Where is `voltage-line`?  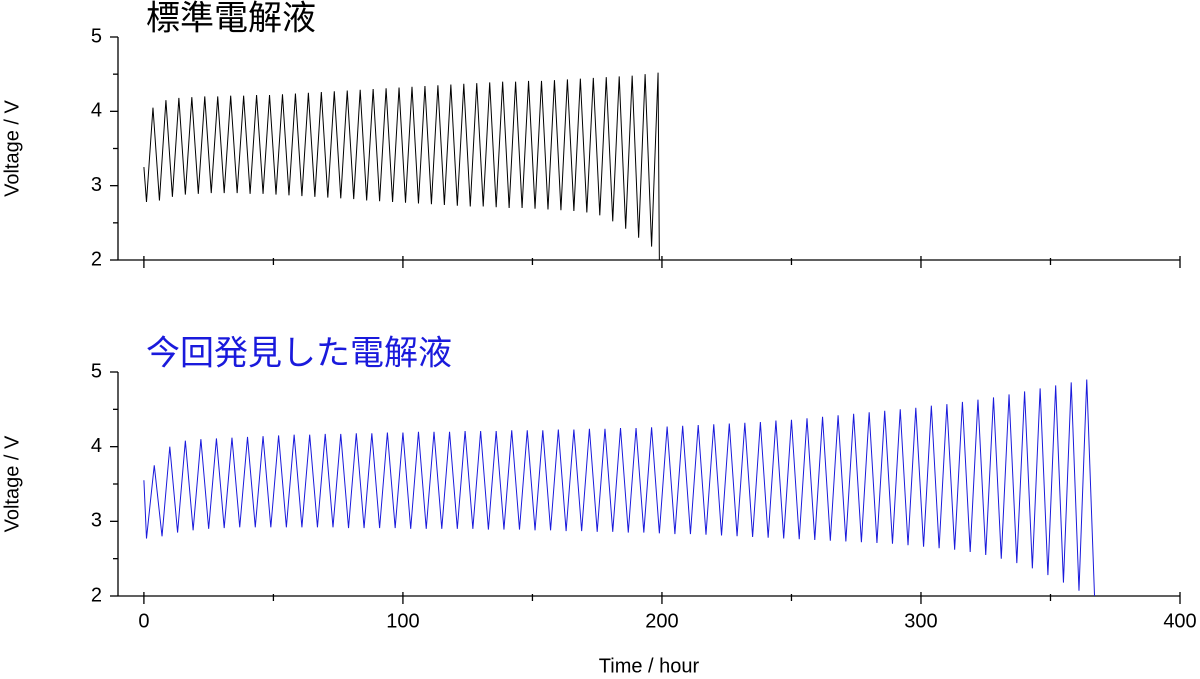
voltage-line is located at coordinates (401, 166).